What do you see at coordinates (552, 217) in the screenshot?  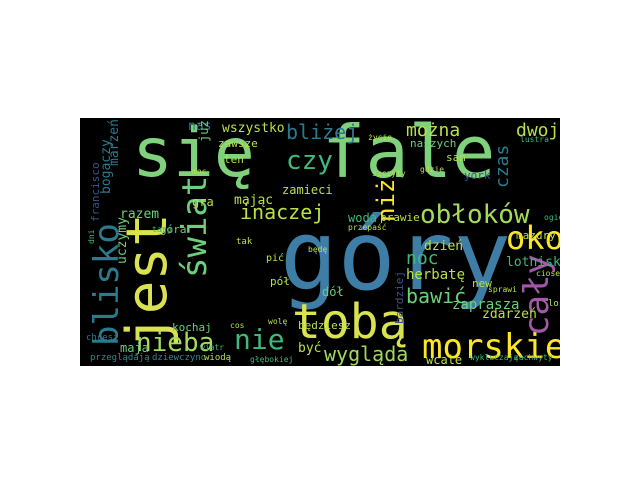 I see `cloud-word: ogień` at bounding box center [552, 217].